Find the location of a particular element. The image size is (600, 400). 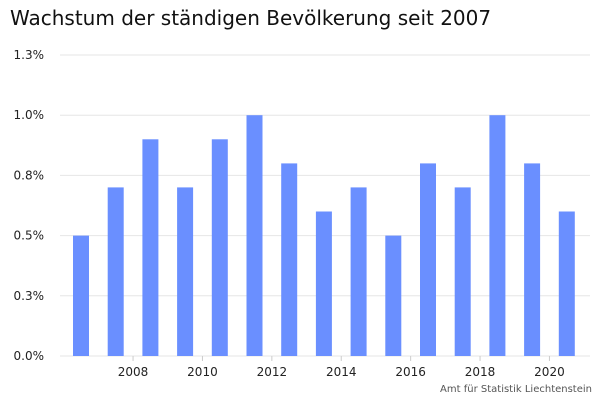

x-tick-label: 2008 is located at coordinates (133, 372).